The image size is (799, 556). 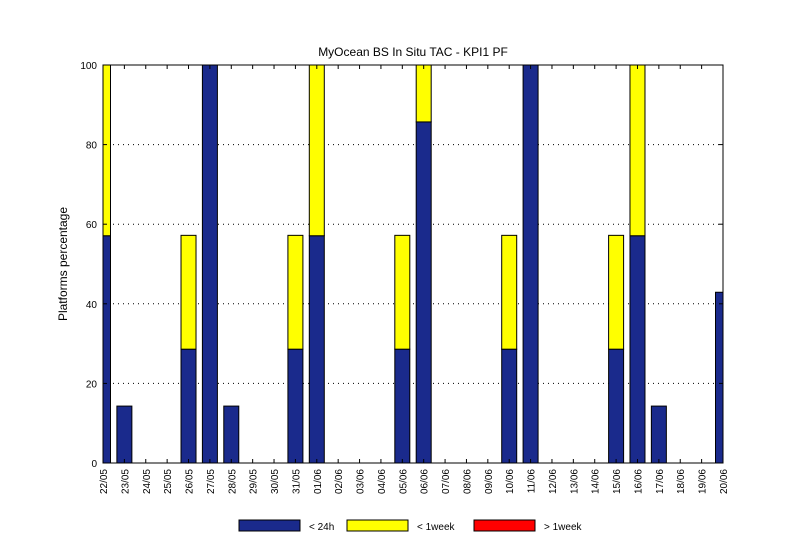 What do you see at coordinates (436, 527) in the screenshot?
I see `legend-label: < 1week` at bounding box center [436, 527].